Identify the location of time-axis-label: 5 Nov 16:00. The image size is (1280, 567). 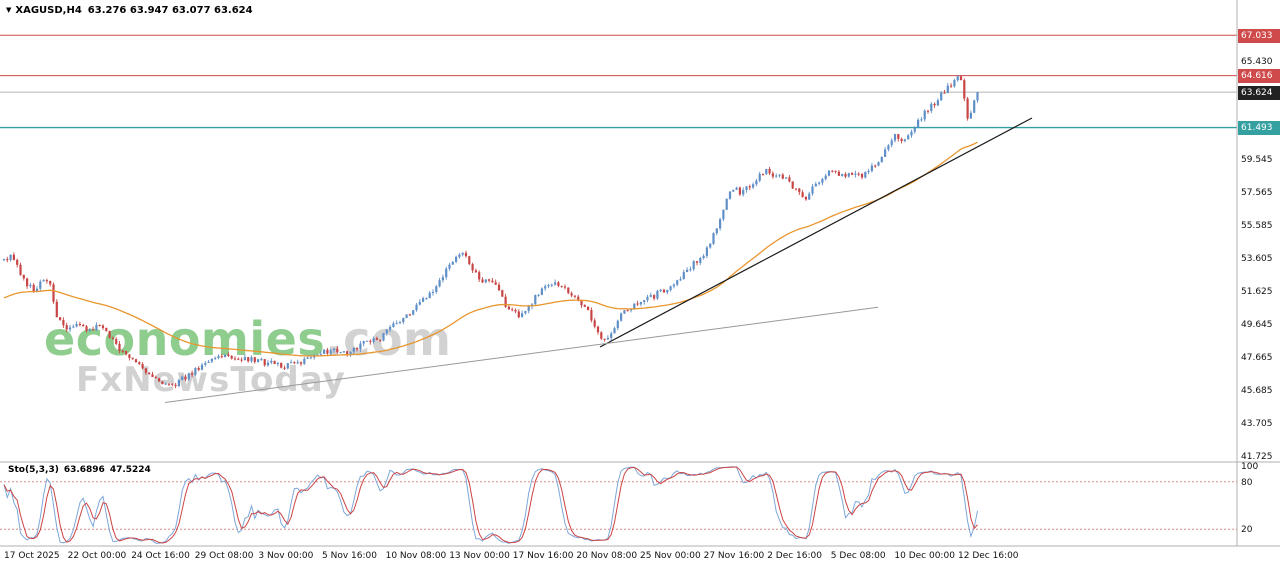
(349, 556).